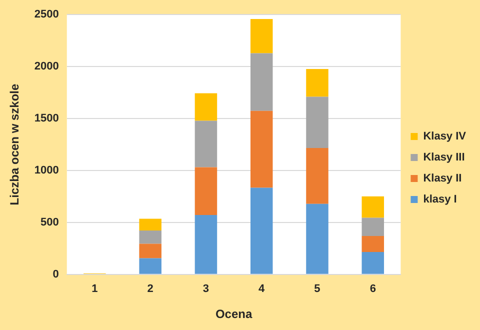 Image resolution: width=480 pixels, height=330 pixels. What do you see at coordinates (46, 66) in the screenshot?
I see `y-tick-label: 2000` at bounding box center [46, 66].